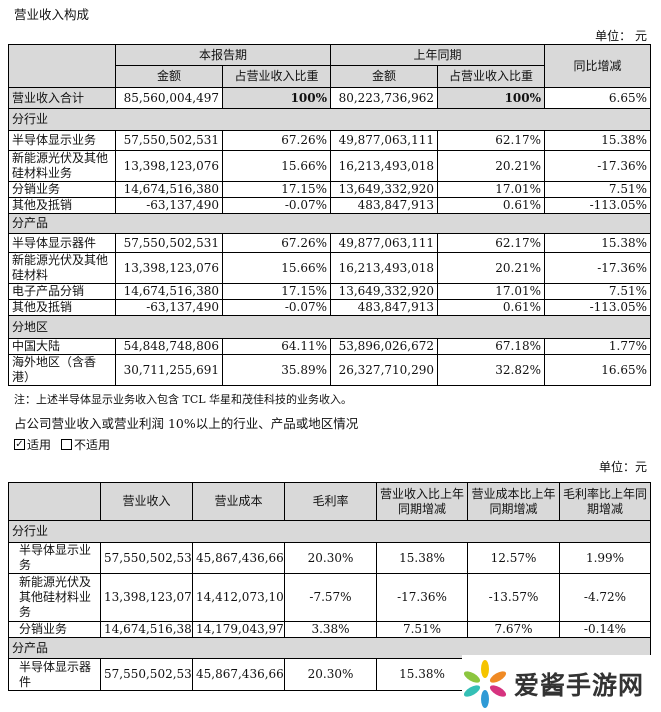 The image size is (661, 712). I want to click on column-header: 营业成本比上年同期增减, so click(513, 501).